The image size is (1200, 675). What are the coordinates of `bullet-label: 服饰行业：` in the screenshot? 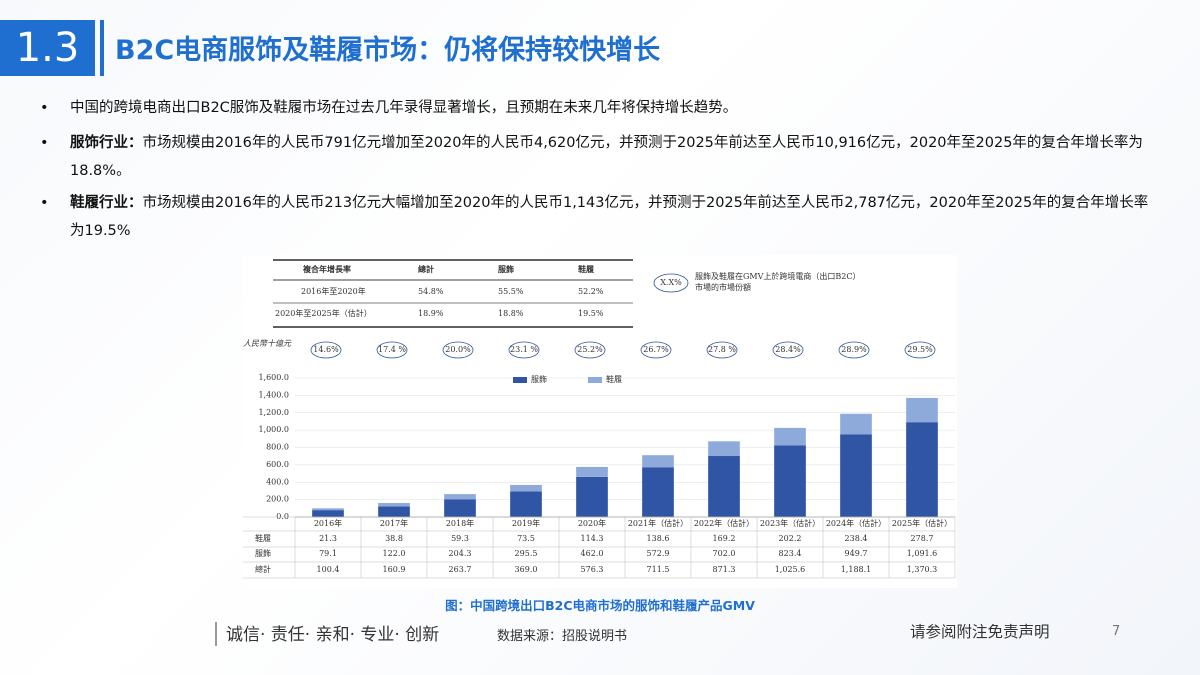 It's located at (106, 143).